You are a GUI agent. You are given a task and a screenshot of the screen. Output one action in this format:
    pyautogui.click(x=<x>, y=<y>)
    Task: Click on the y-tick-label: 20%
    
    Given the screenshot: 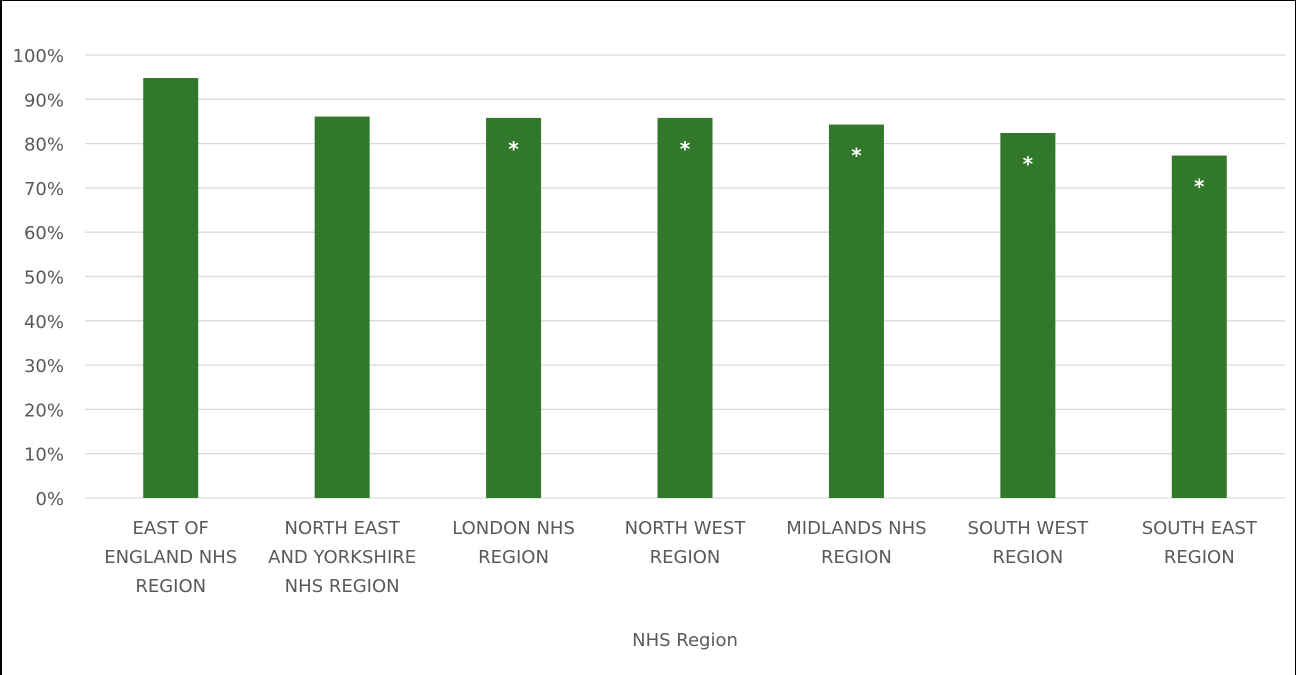 What is the action you would take?
    pyautogui.click(x=44, y=410)
    